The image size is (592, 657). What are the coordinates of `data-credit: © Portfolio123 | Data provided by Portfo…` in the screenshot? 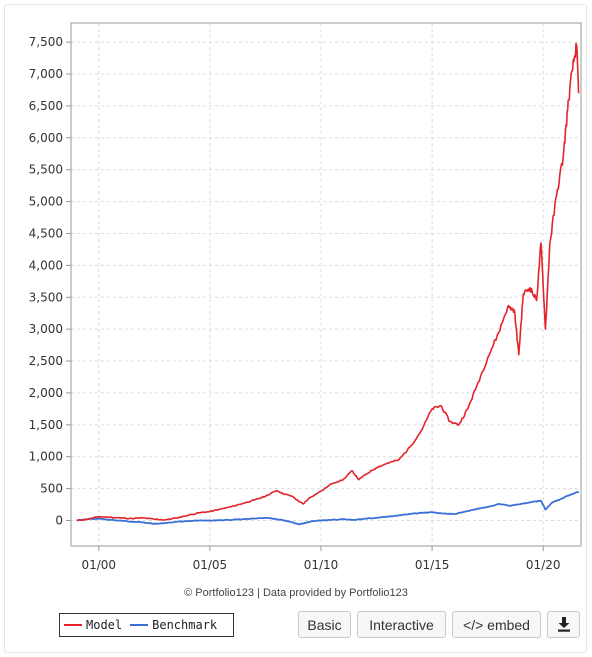 It's located at (296, 593).